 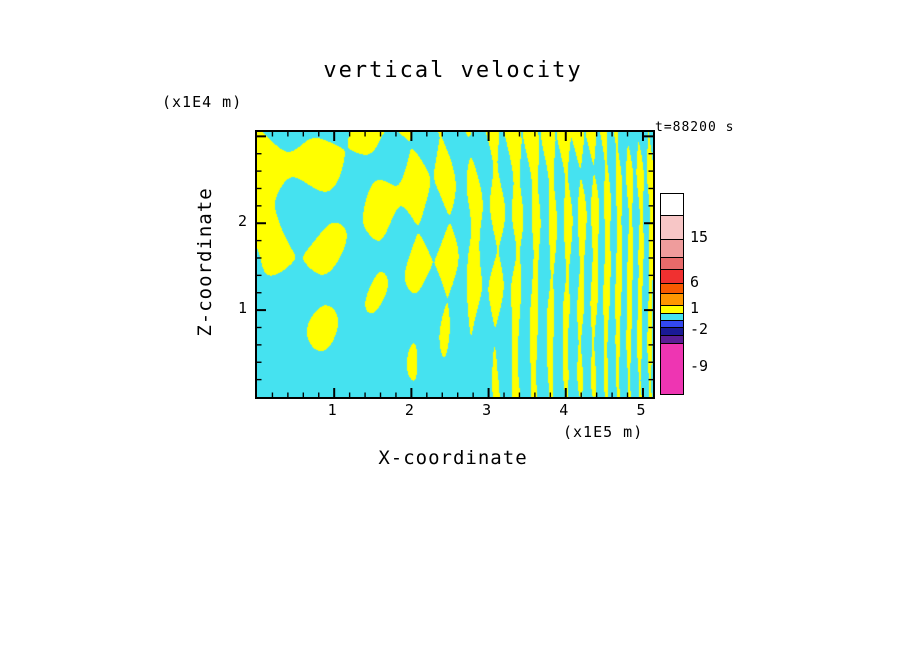 I want to click on x-tick-label: 2, so click(x=409, y=410).